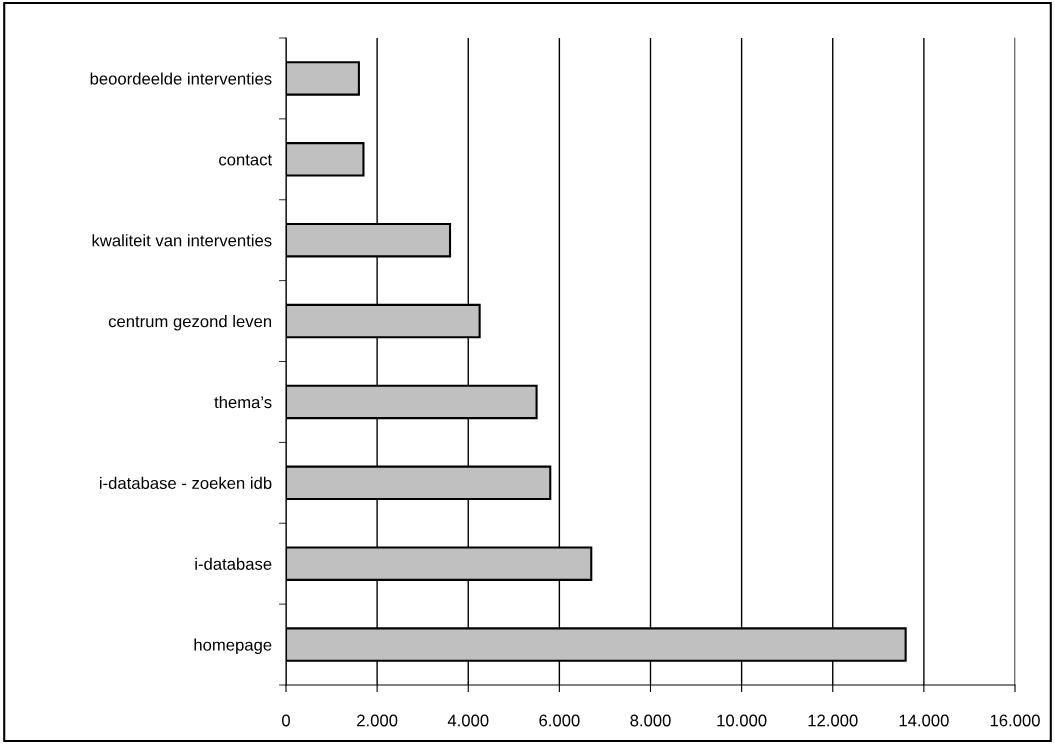 The image size is (1055, 744). I want to click on x-tick-label: 4.000, so click(468, 720).